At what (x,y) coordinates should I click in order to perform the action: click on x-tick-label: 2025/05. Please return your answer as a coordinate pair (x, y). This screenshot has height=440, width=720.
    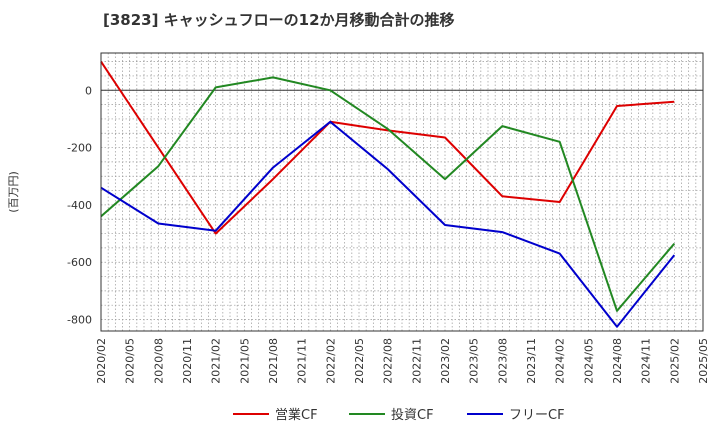
    Looking at the image, I should click on (703, 361).